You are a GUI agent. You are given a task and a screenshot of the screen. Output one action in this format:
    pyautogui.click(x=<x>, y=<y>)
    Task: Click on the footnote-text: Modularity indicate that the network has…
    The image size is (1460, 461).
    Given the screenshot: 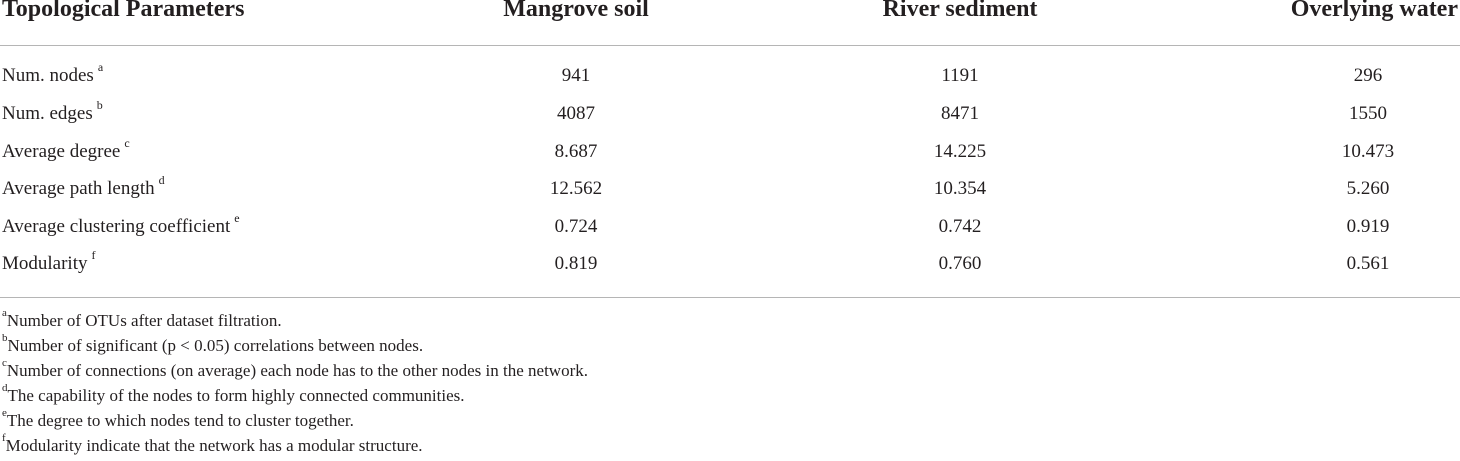 What is the action you would take?
    pyautogui.click(x=214, y=445)
    